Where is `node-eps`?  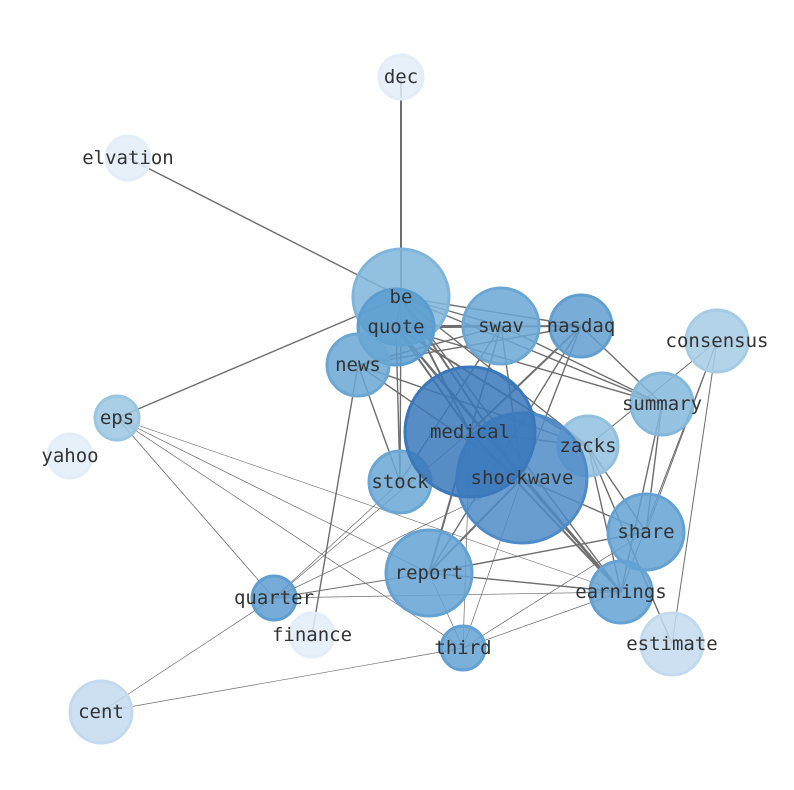
node-eps is located at coordinates (117, 418).